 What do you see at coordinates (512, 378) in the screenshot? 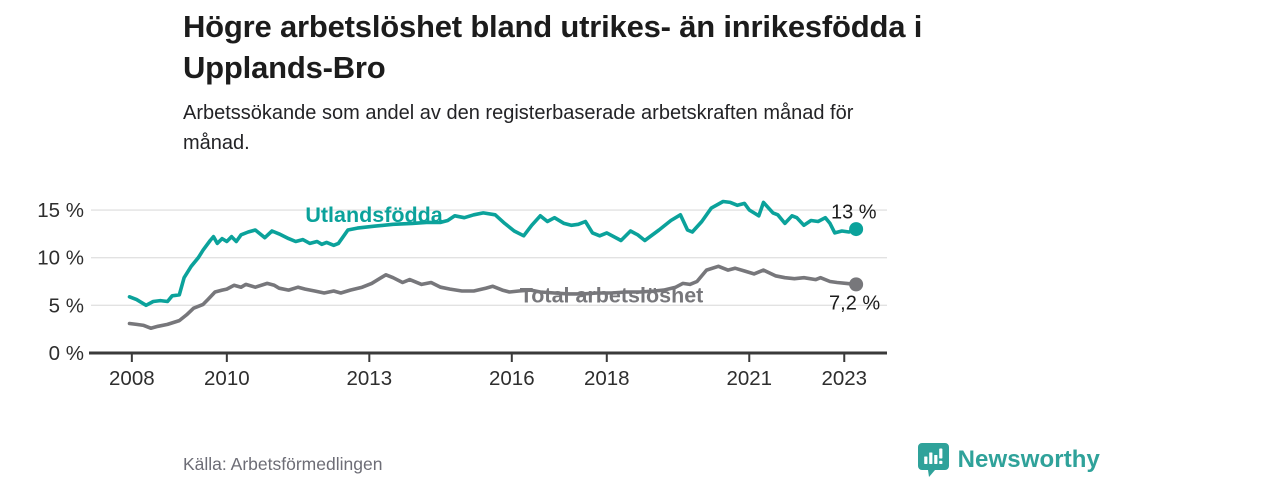
I see `x-tick-label: 2016` at bounding box center [512, 378].